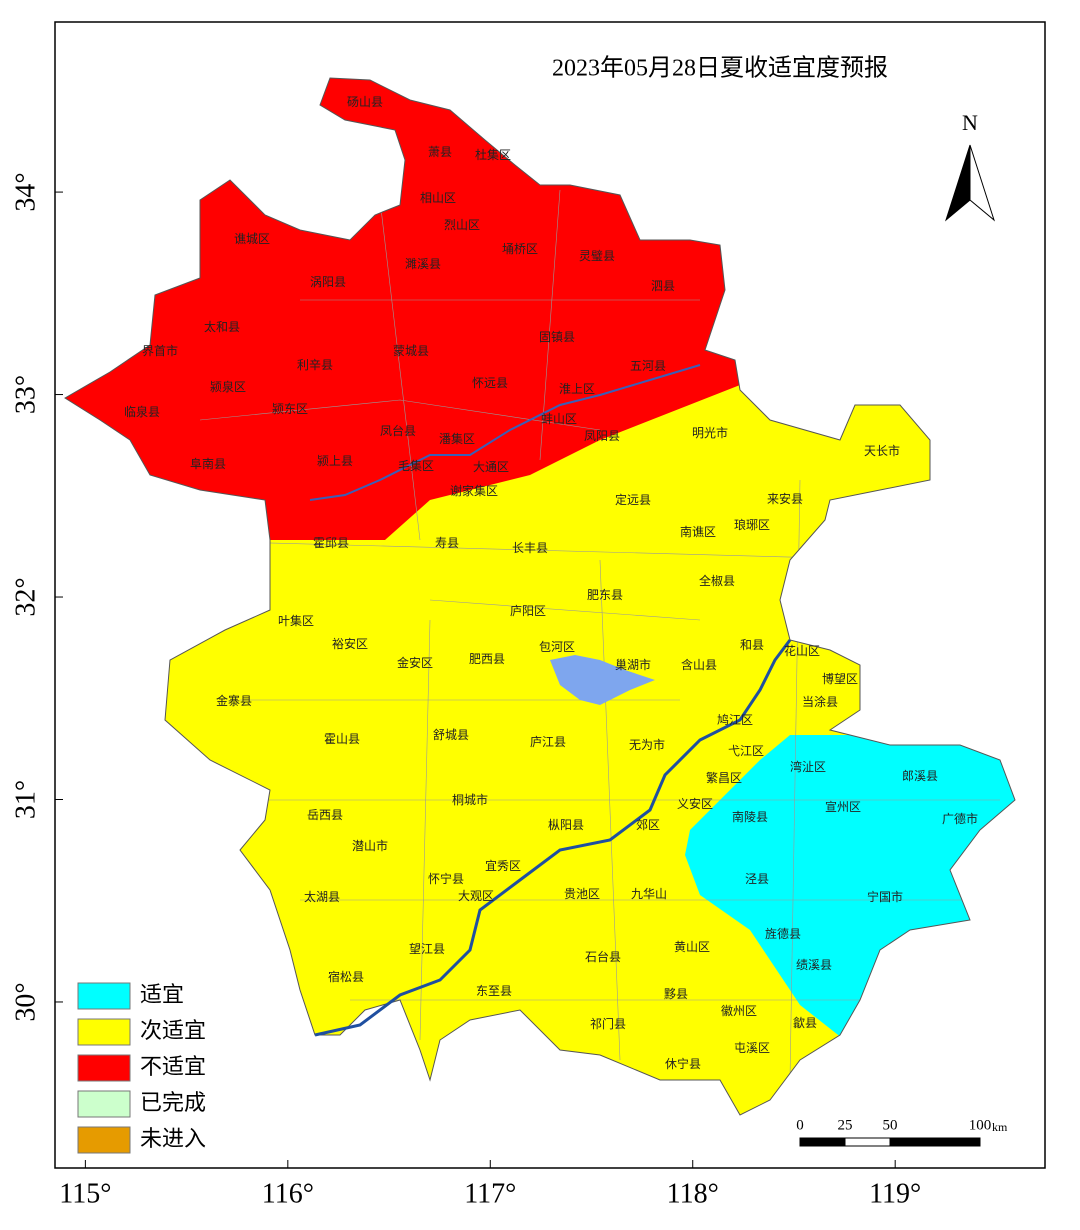  Describe the element at coordinates (608, 1023) in the screenshot. I see `county-label: 祁门县` at that location.